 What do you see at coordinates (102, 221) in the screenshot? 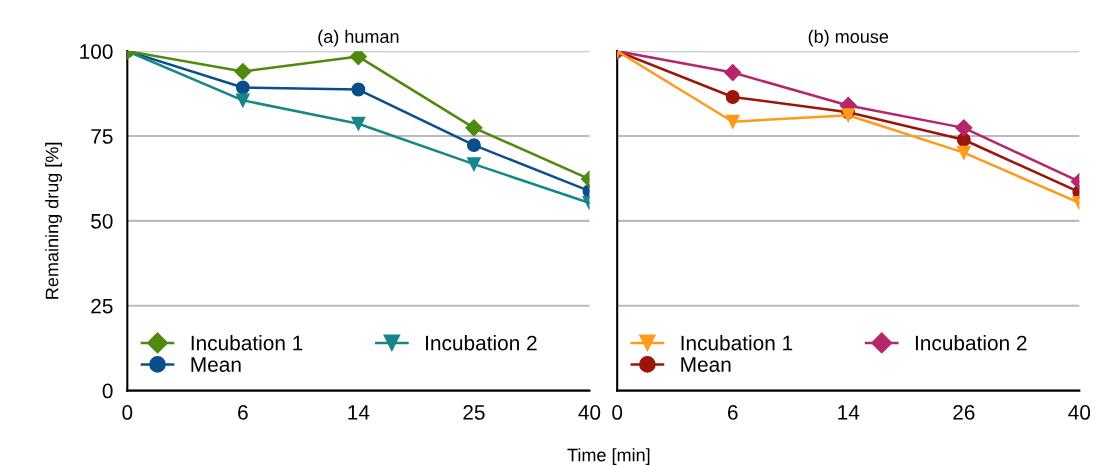
I see `y-tick-label: 50` at bounding box center [102, 221].